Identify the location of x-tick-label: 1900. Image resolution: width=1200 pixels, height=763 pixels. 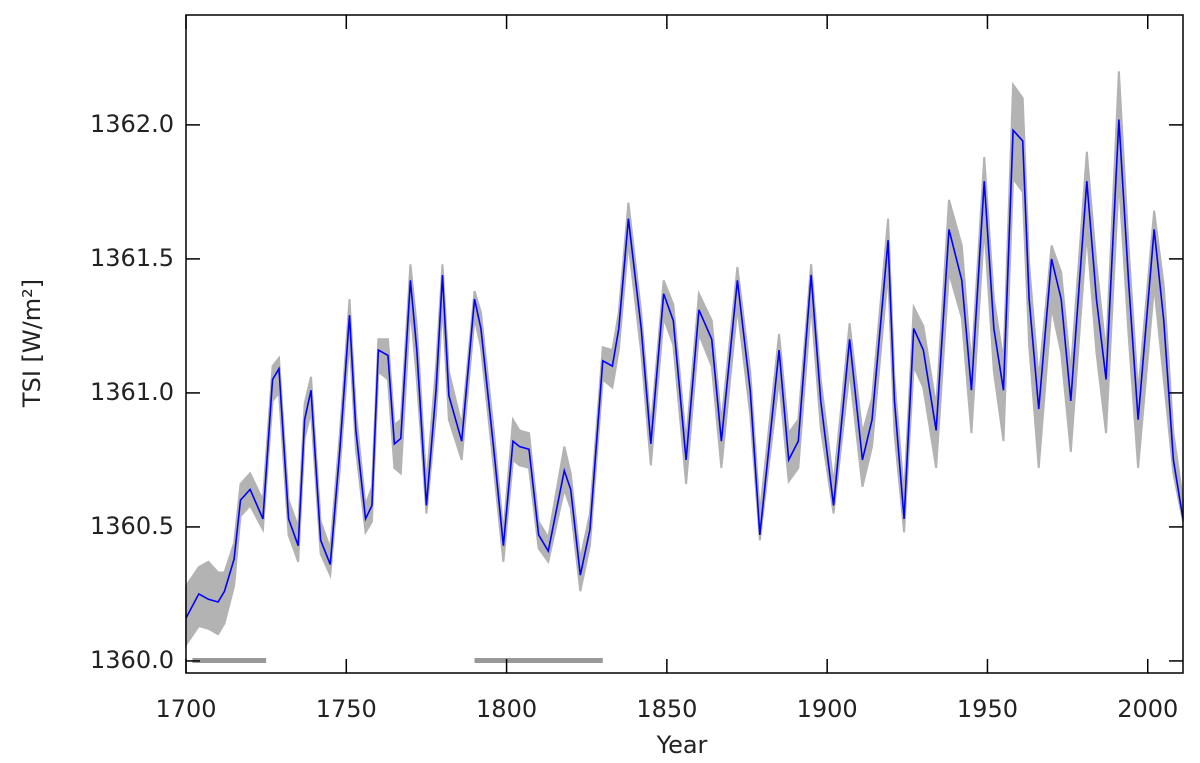
(827, 709).